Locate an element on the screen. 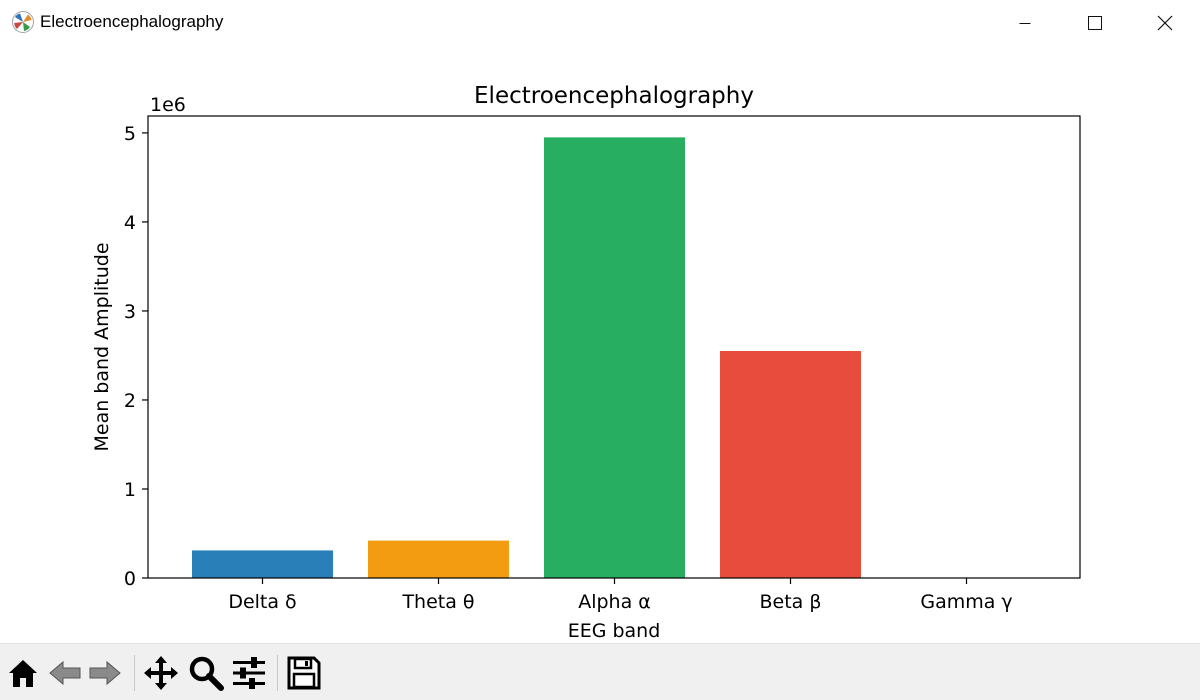  pan-button is located at coordinates (161, 673).